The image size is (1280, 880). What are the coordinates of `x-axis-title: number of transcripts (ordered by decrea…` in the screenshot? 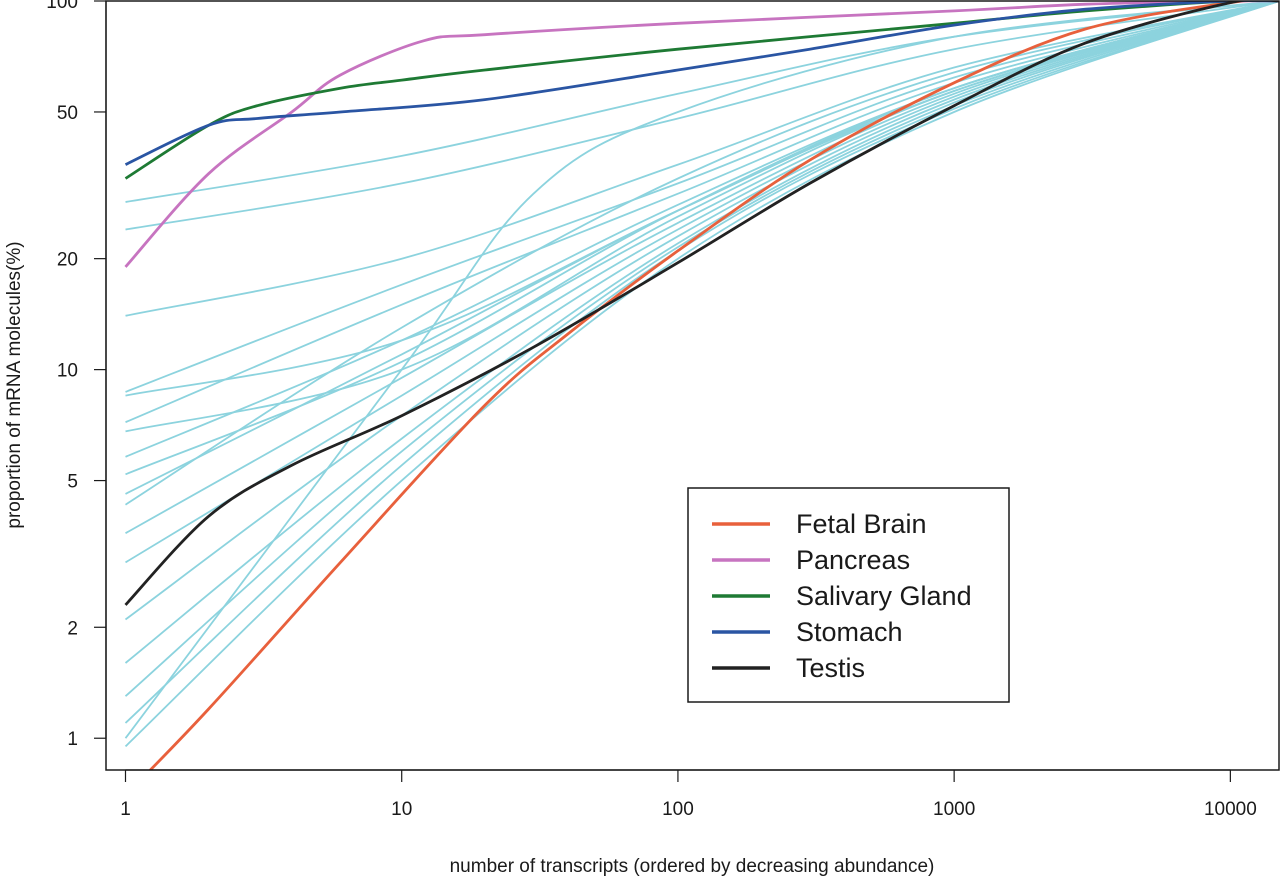 It's located at (692, 866).